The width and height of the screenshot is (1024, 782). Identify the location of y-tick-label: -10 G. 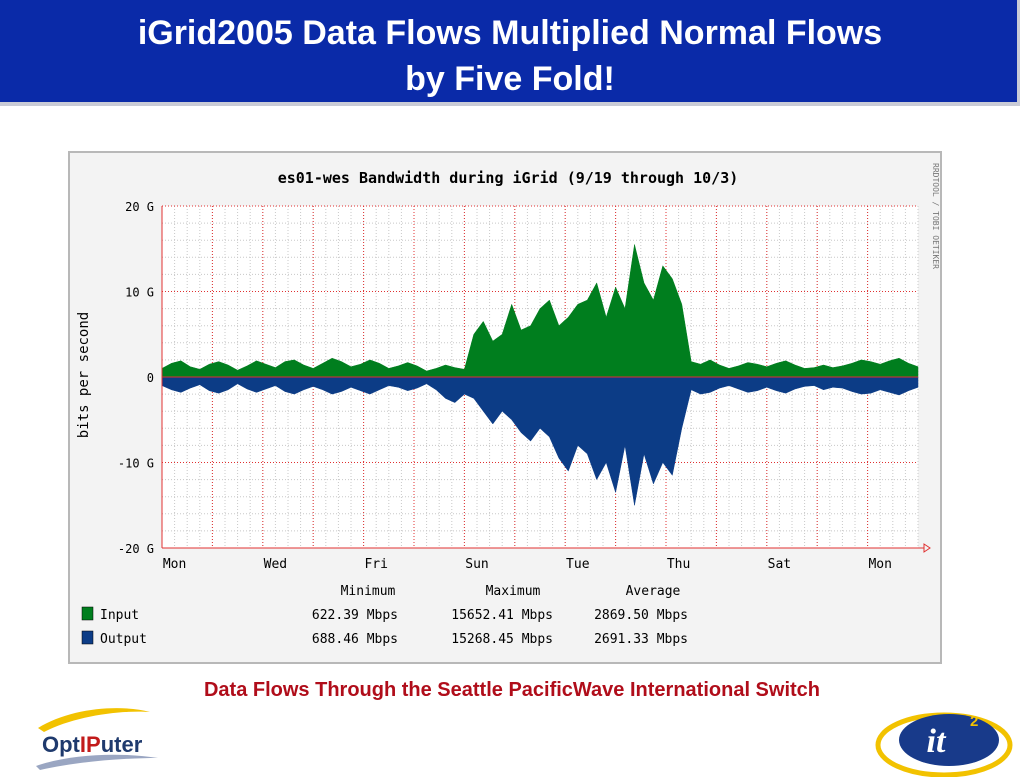
(136, 464).